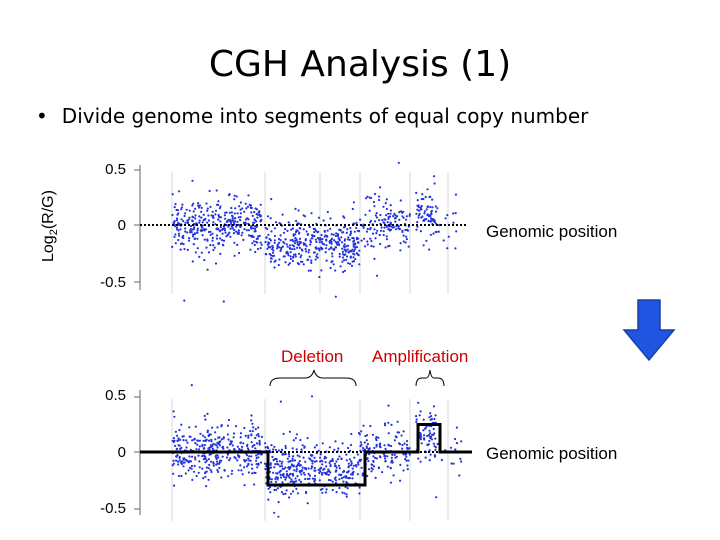  What do you see at coordinates (420, 356) in the screenshot?
I see `amplification-label: Amplification` at bounding box center [420, 356].